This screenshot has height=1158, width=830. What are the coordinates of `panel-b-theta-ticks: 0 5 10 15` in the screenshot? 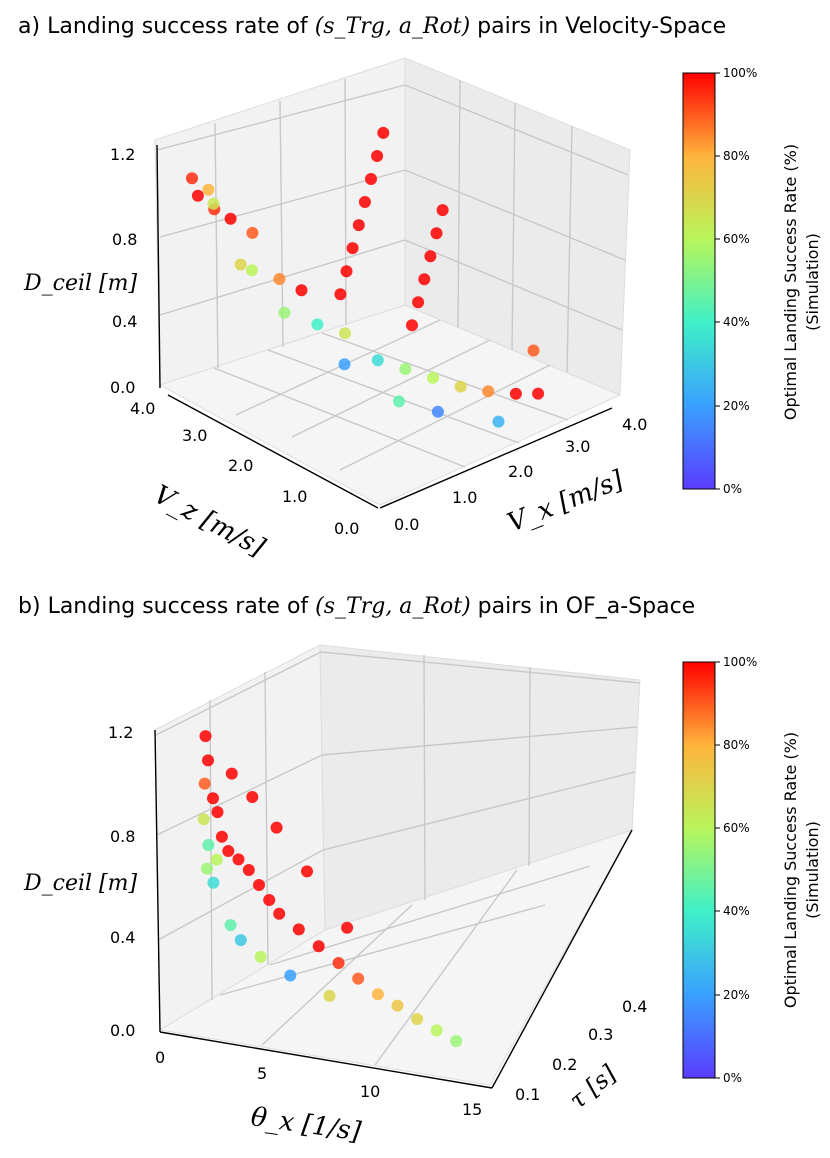 It's located at (318, 1083).